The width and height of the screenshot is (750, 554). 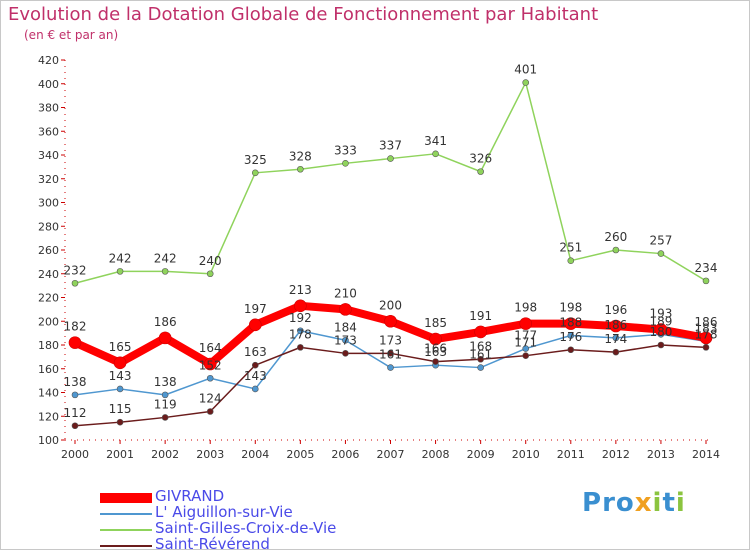 I want to click on data-label-saint-gilles-croix-de-vie: 240, so click(x=210, y=261).